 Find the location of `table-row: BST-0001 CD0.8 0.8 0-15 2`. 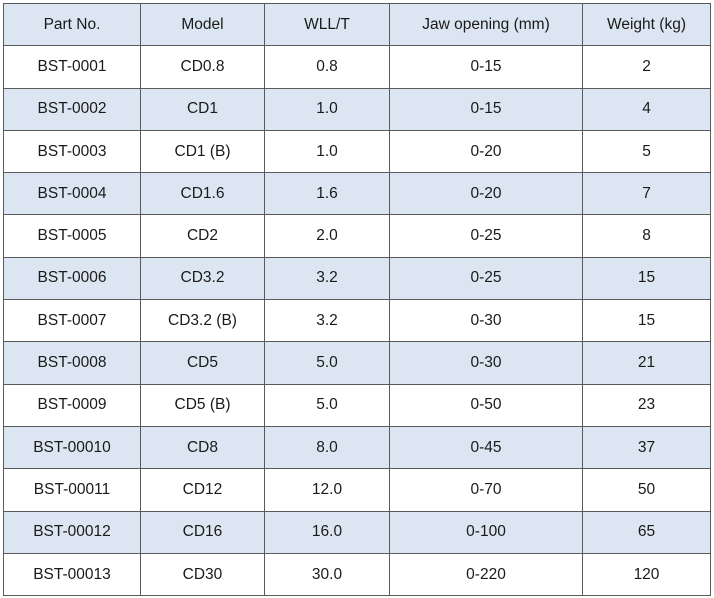

table-row: BST-0001 CD0.8 0.8 0-15 2 is located at coordinates (357, 67).